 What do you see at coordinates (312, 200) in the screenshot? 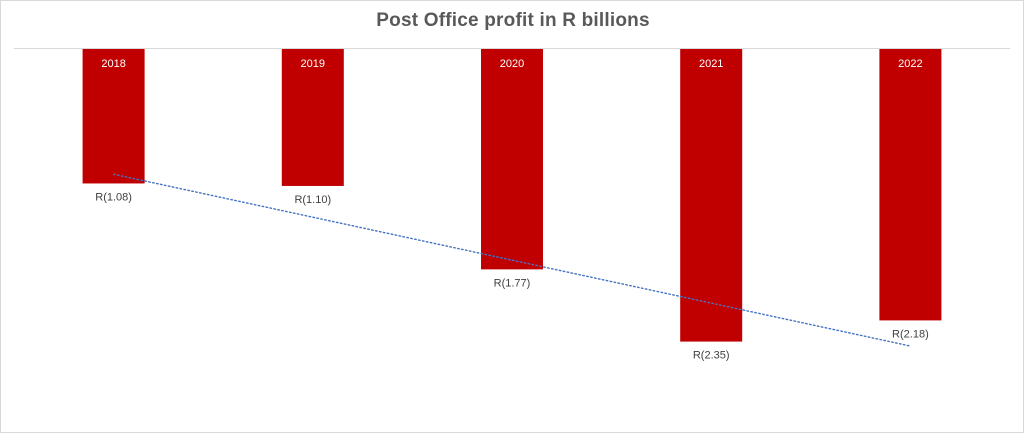
I see `data-label-2019: R(1.10)` at bounding box center [312, 200].